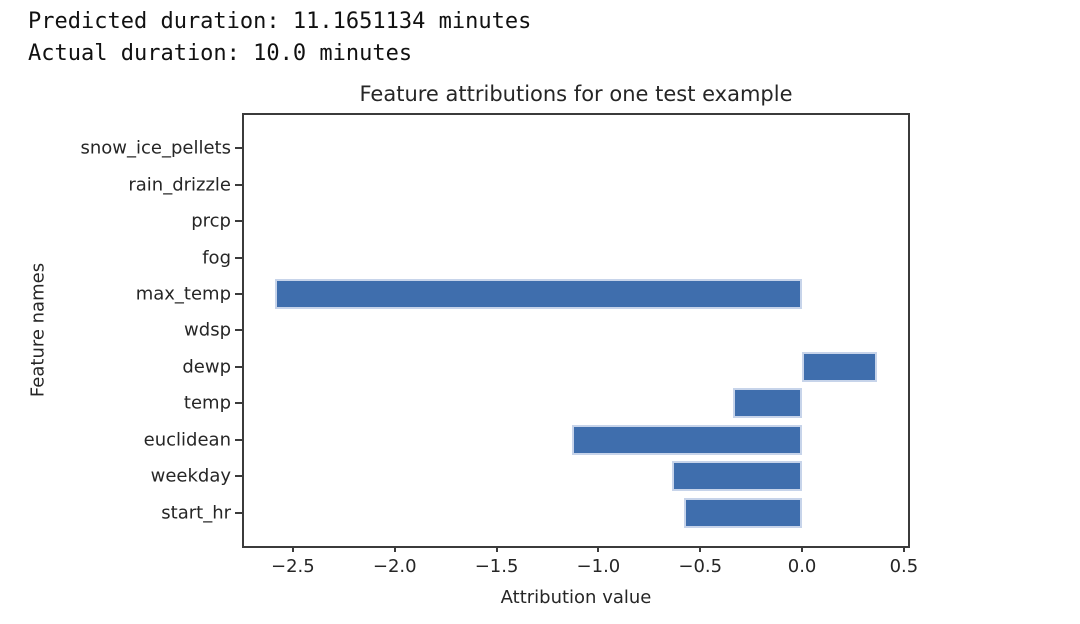 The height and width of the screenshot is (624, 1080). Describe the element at coordinates (190, 476) in the screenshot. I see `y-tick-label-weekday: weekday` at that location.